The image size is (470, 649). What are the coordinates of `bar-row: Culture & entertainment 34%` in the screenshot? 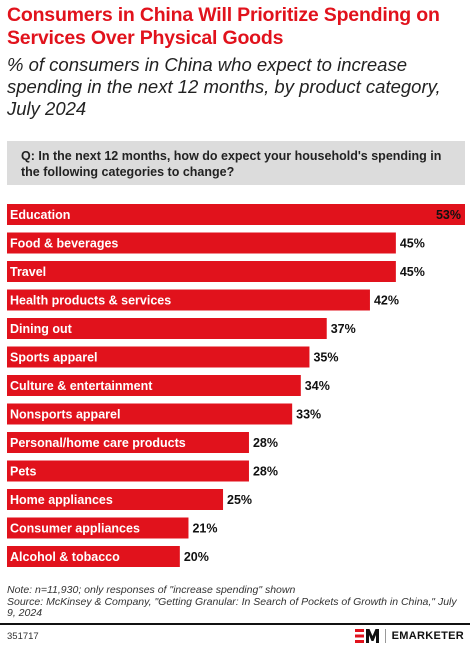 It's located at (168, 385).